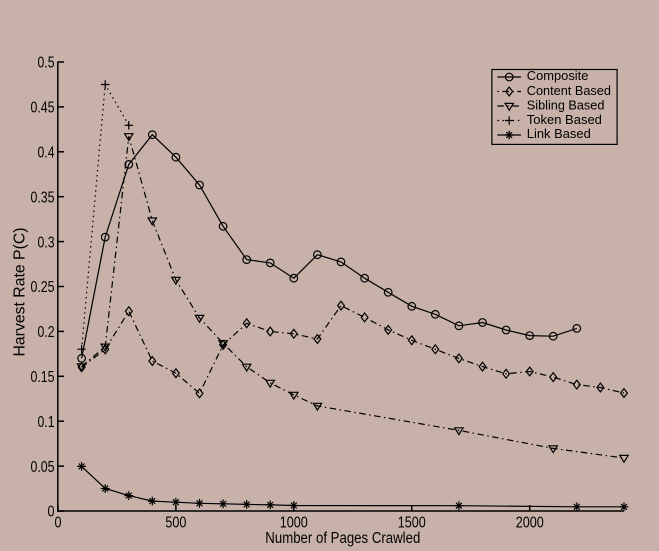 The width and height of the screenshot is (659, 551). What do you see at coordinates (530, 523) in the screenshot?
I see `svg-text: 2000` at bounding box center [530, 523].